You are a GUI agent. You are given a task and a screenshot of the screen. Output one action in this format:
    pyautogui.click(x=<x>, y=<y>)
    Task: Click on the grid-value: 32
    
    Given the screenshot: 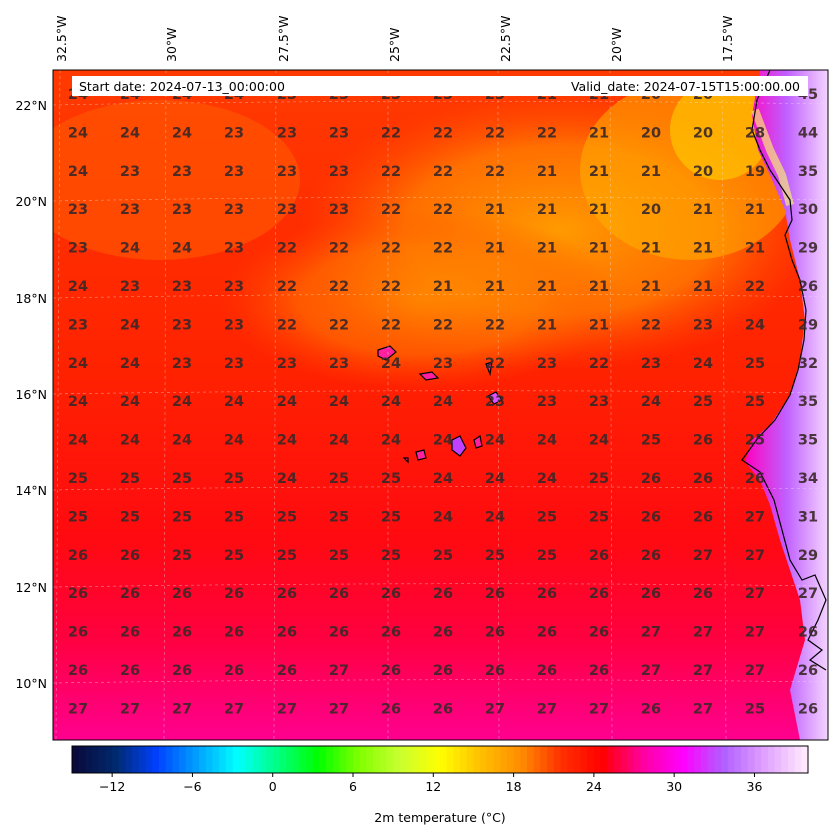 What is the action you would take?
    pyautogui.click(x=808, y=364)
    